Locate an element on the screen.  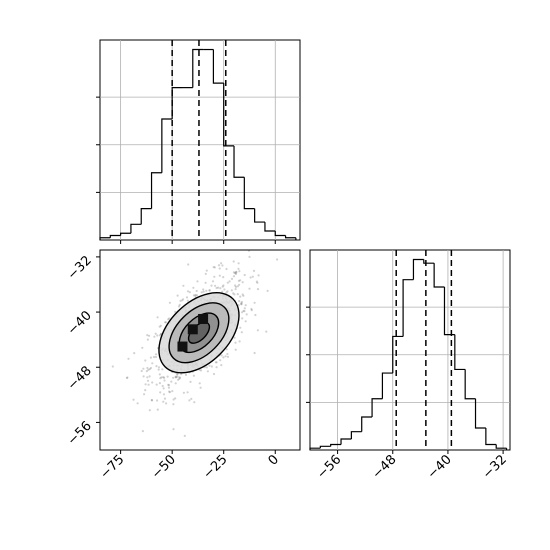
hist-y-ticks: −56 −48 −40 −32 is located at coordinates (412, 466).